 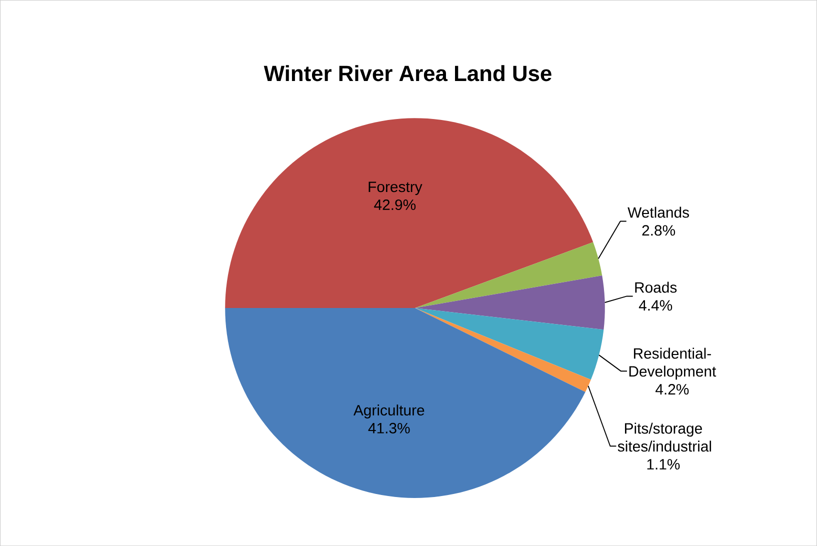 I want to click on slice-label: Pits/storage sites/industrial, so click(x=665, y=437).